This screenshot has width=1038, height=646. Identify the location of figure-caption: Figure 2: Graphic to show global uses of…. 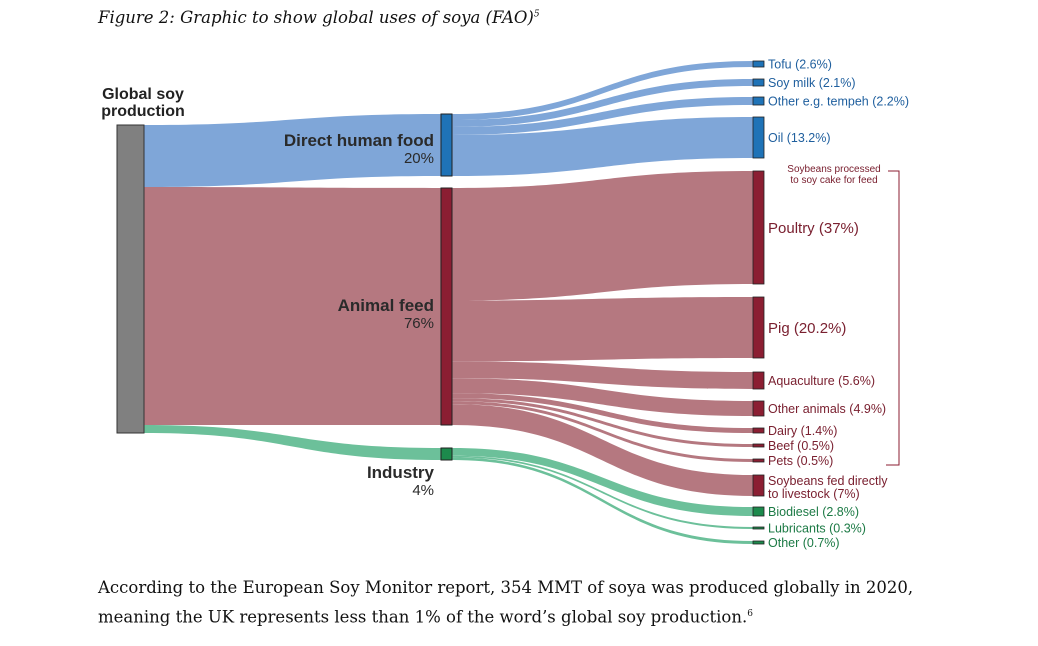
(319, 17).